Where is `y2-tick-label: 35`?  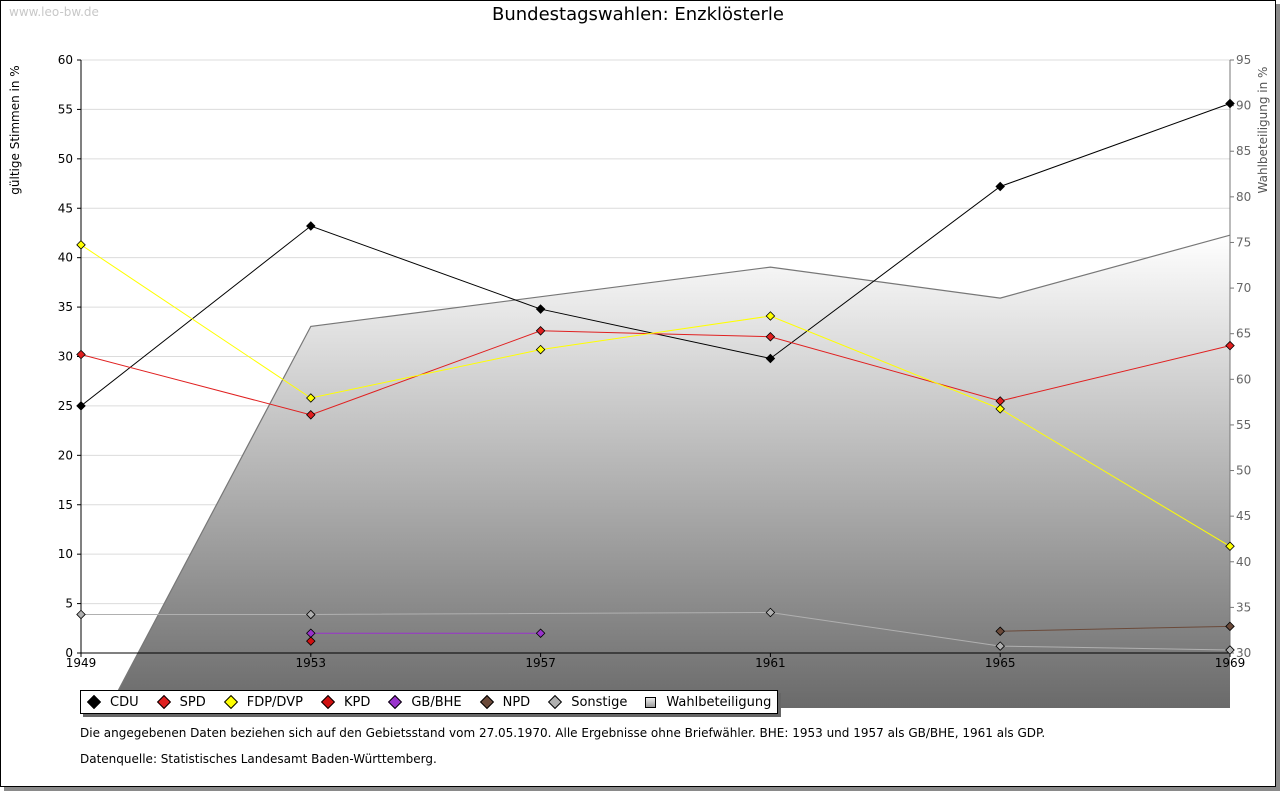
y2-tick-label: 35 is located at coordinates (1243, 607).